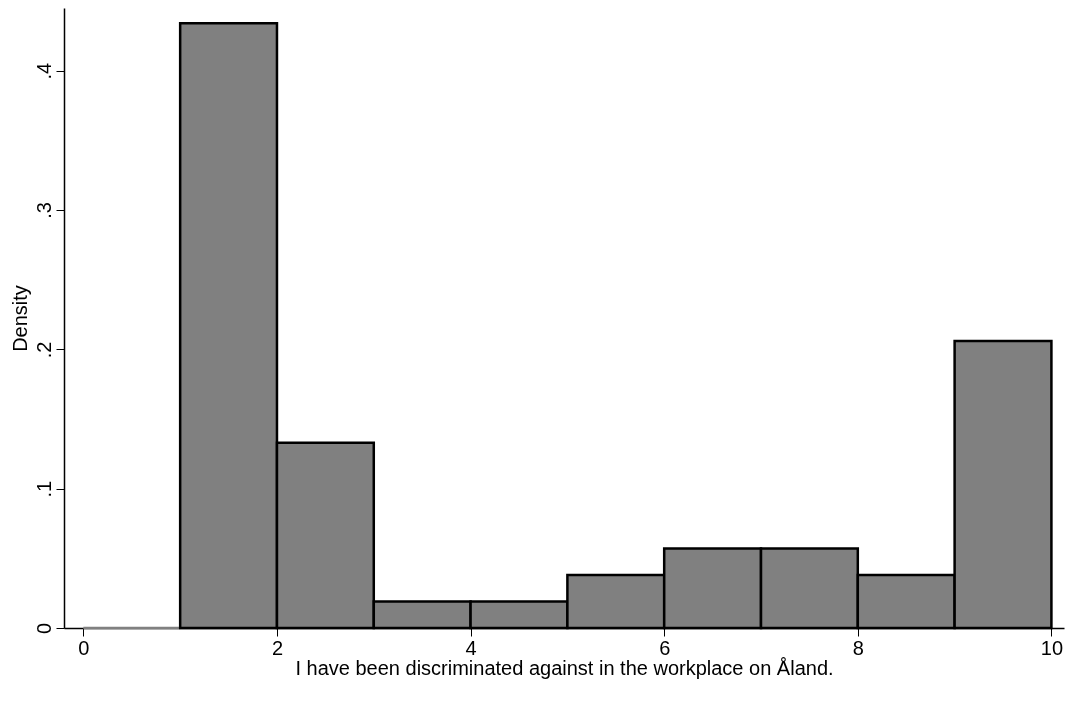 This screenshot has height=704, width=1083. What do you see at coordinates (471, 647) in the screenshot?
I see `x-tick-label: 4` at bounding box center [471, 647].